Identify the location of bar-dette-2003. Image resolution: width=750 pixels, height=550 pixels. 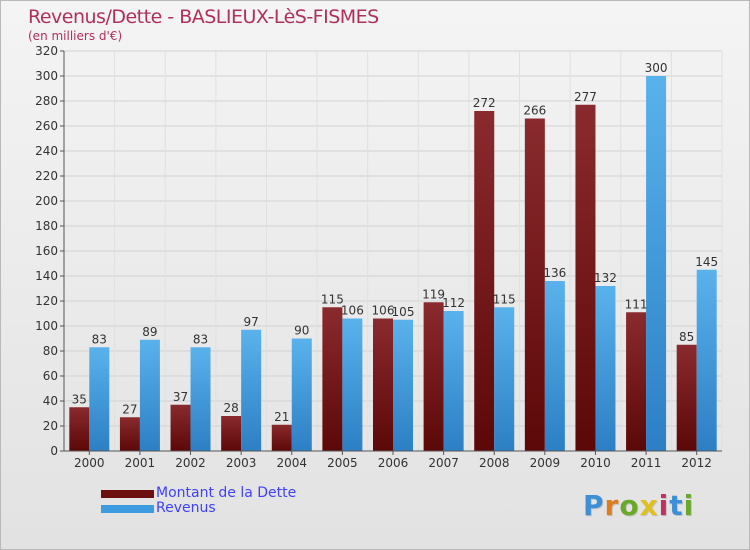
(231, 433).